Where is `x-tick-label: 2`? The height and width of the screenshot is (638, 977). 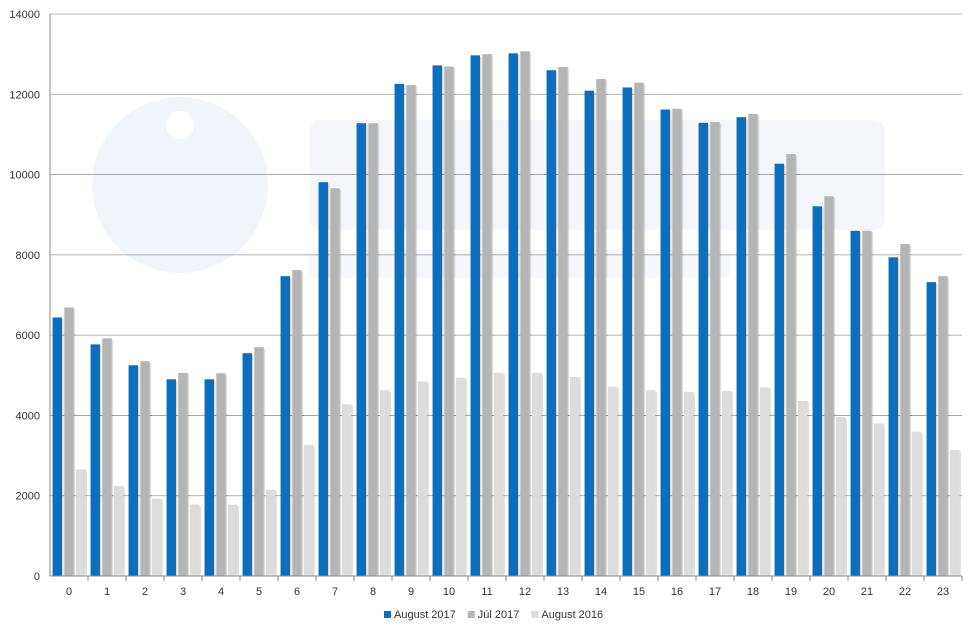
x-tick-label: 2 is located at coordinates (145, 592).